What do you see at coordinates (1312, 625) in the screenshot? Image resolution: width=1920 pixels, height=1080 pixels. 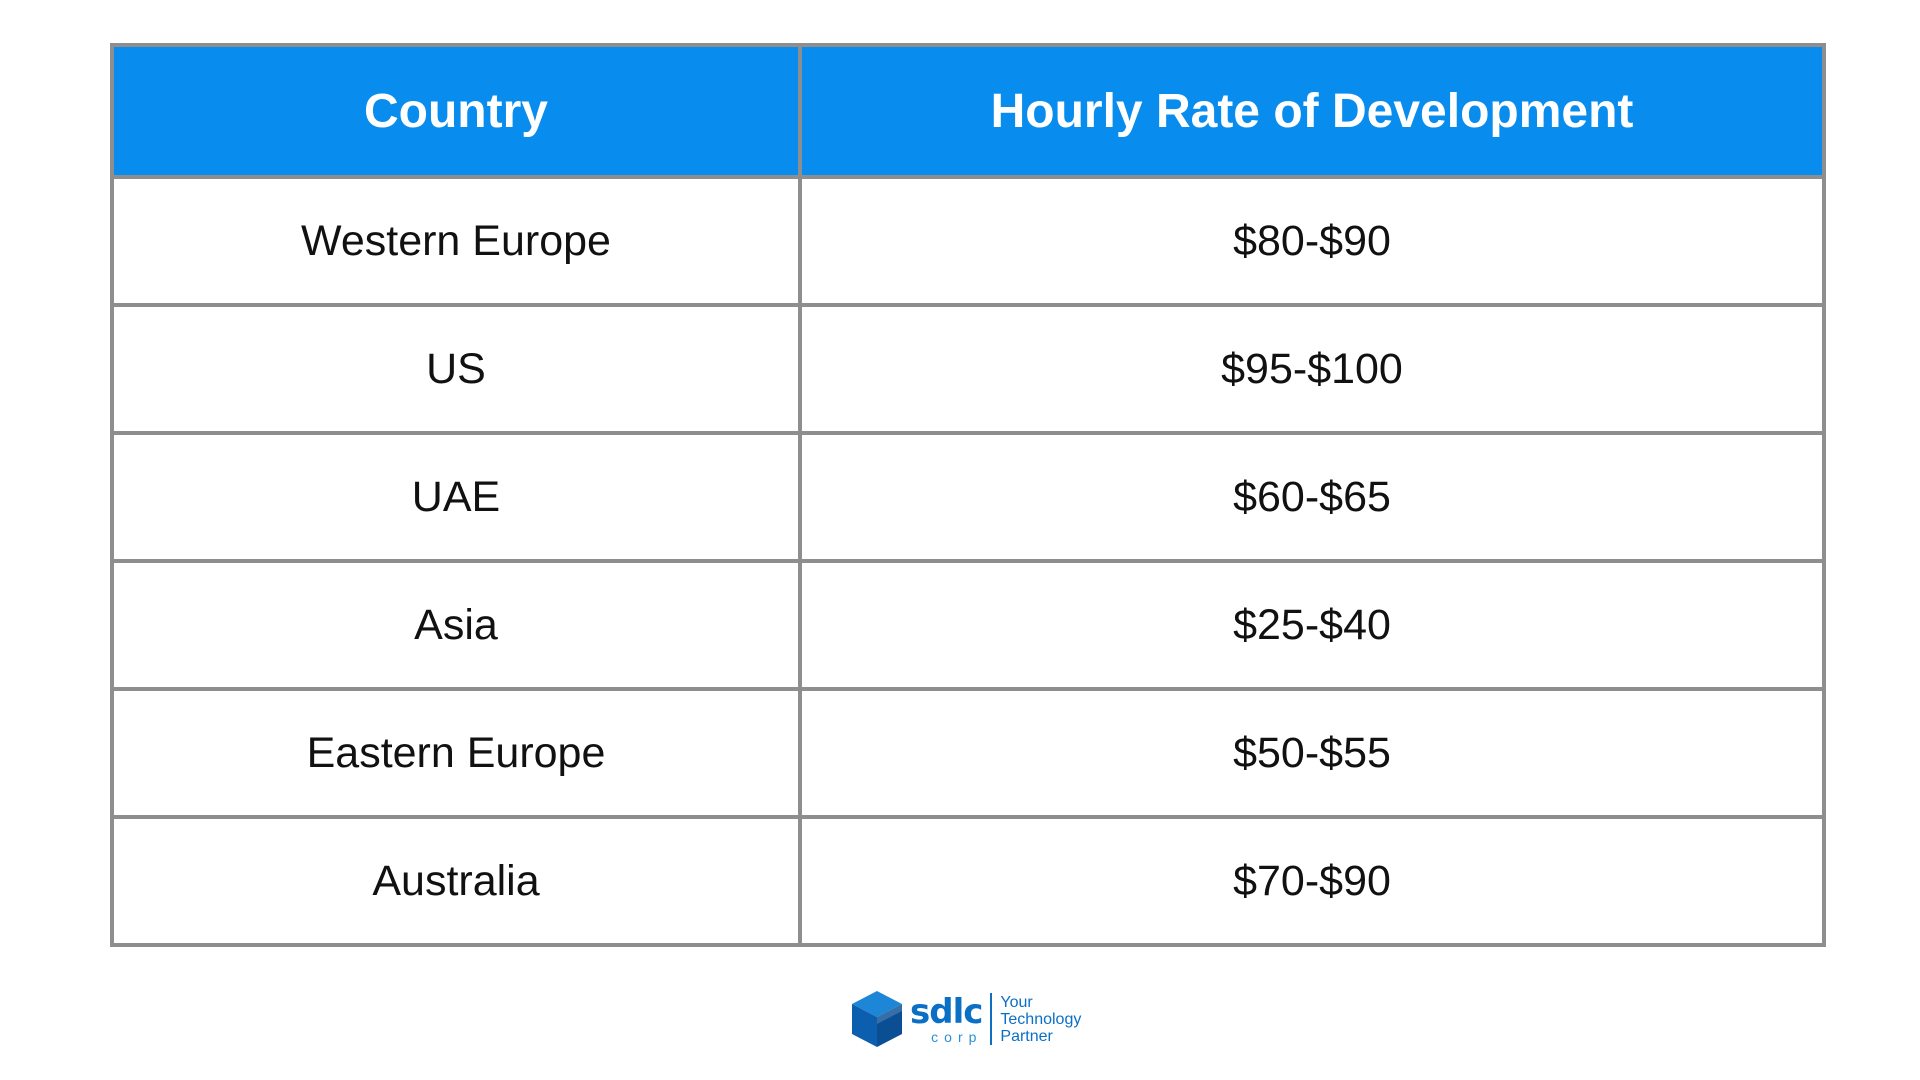 I see `rate-cell: $25-$40` at bounding box center [1312, 625].